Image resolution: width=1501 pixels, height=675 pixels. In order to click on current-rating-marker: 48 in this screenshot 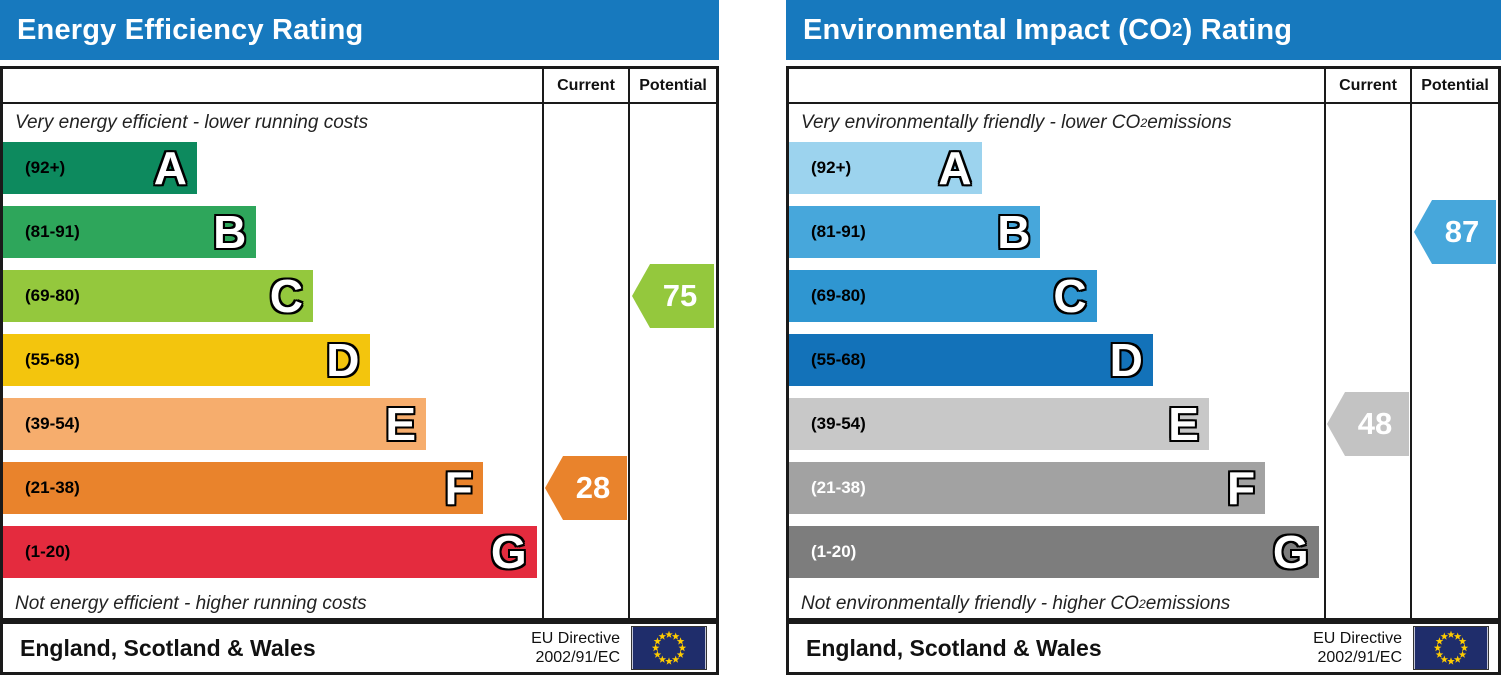, I will do `click(1368, 424)`.